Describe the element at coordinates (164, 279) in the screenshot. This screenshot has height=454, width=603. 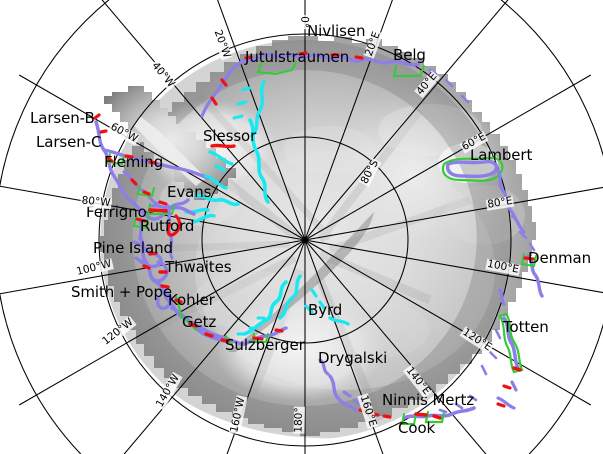
I see `calving-front-thwaites` at that location.